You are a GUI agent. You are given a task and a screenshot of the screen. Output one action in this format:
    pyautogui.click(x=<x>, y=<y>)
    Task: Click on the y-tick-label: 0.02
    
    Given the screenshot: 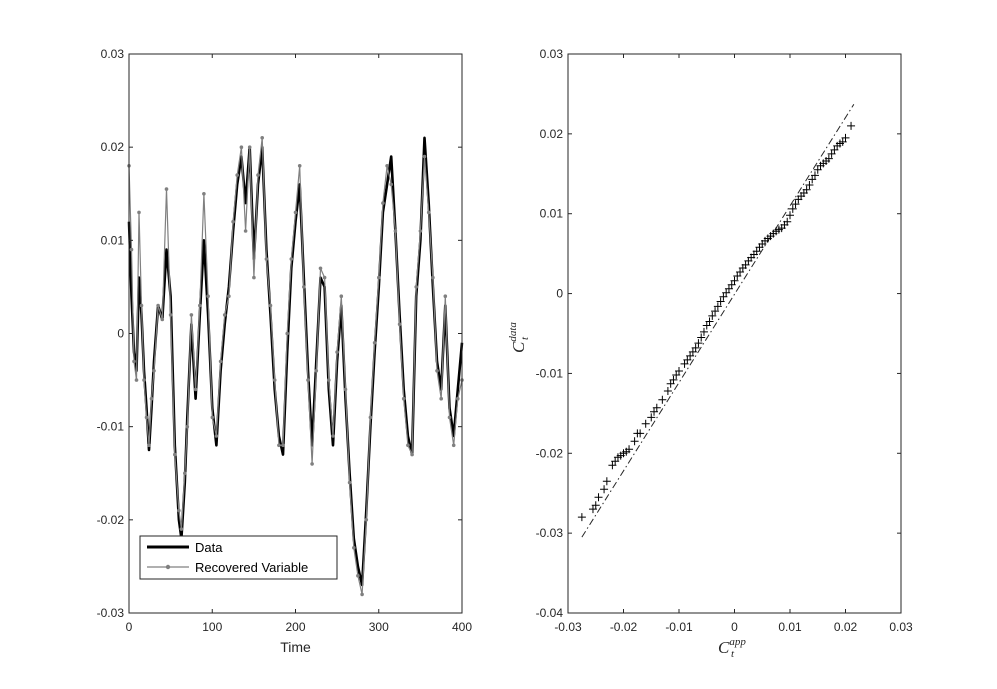 What is the action you would take?
    pyautogui.click(x=113, y=147)
    